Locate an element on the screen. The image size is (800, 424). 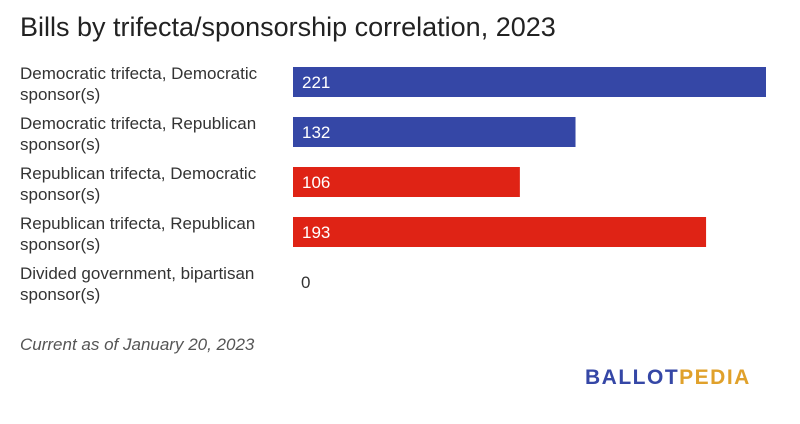
category-label-line: Democratic trifecta, Democratic is located at coordinates (139, 73).